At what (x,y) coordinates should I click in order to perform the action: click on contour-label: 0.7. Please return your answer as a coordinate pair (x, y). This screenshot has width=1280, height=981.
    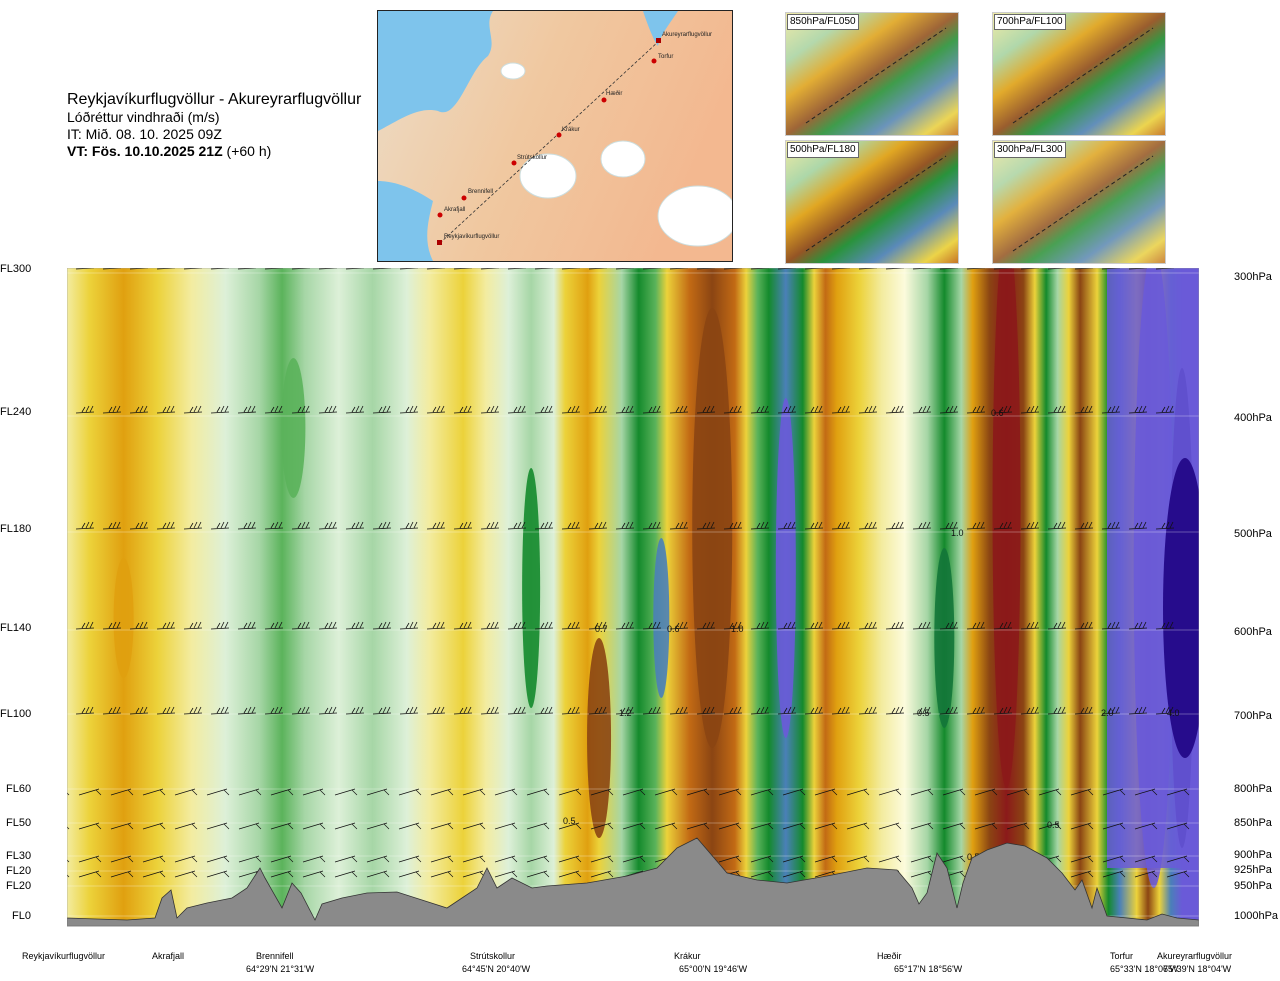
    Looking at the image, I should click on (601, 629).